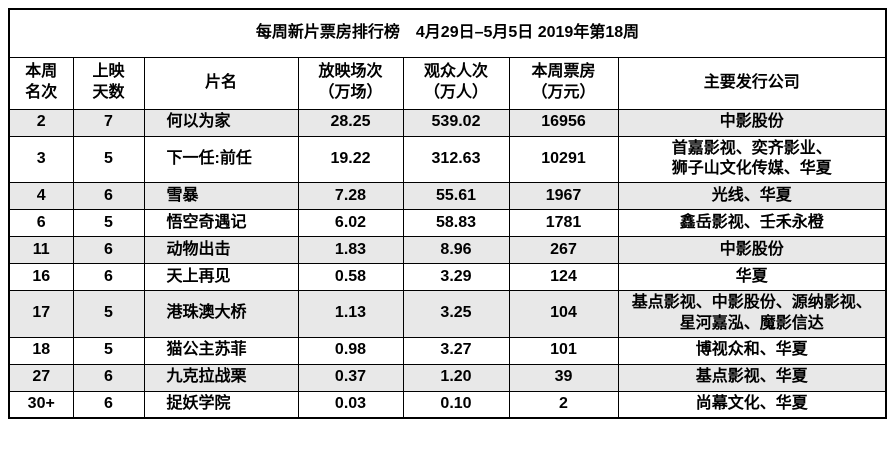  I want to click on cell-rank: 3, so click(41, 159).